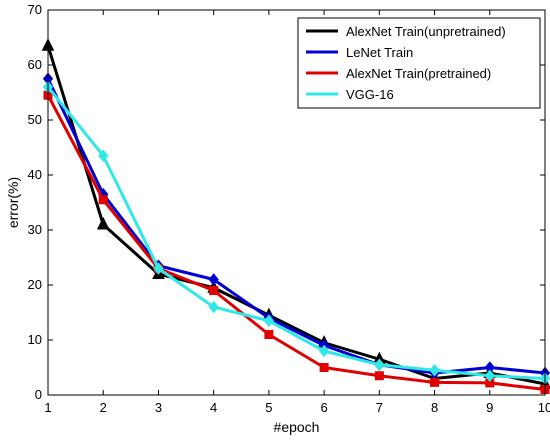 Image resolution: width=550 pixels, height=440 pixels. Describe the element at coordinates (489, 407) in the screenshot. I see `x-tick-label: 9` at that location.